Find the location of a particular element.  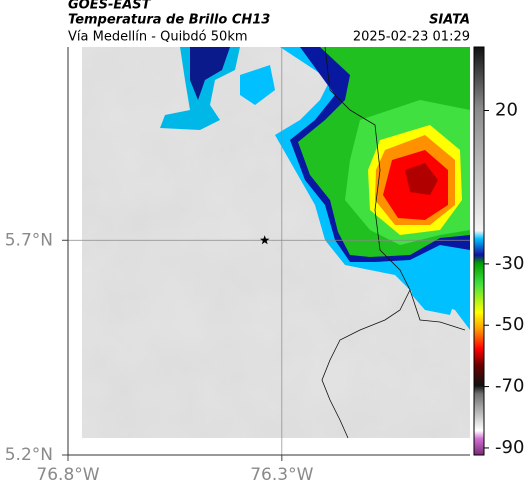

colorbar-tick-label: -70 is located at coordinates (509, 386).